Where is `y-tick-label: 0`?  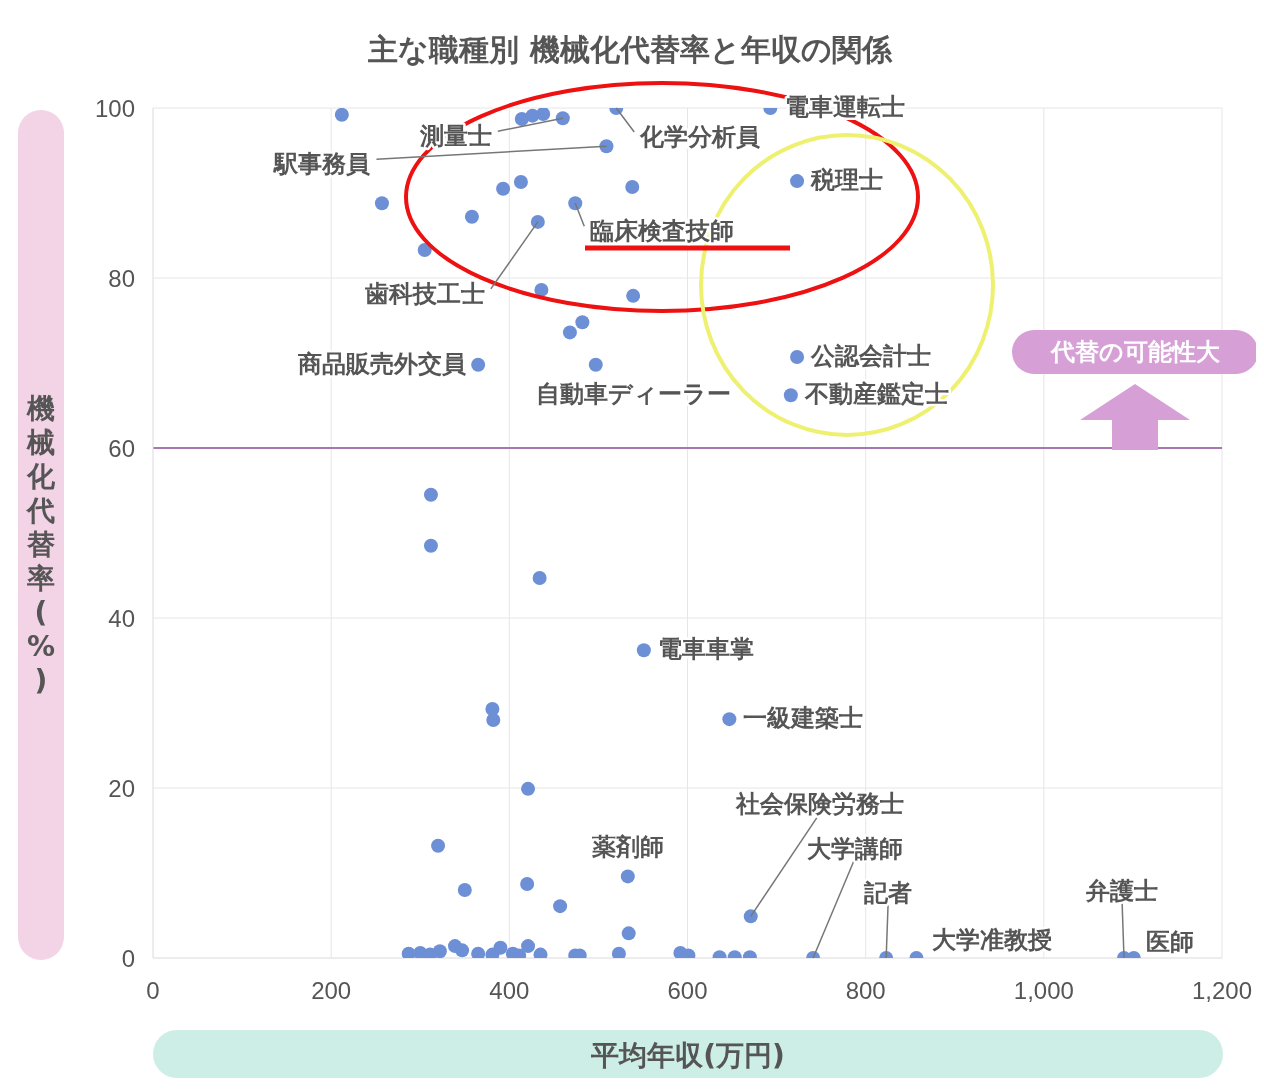 y-tick-label: 0 is located at coordinates (128, 958).